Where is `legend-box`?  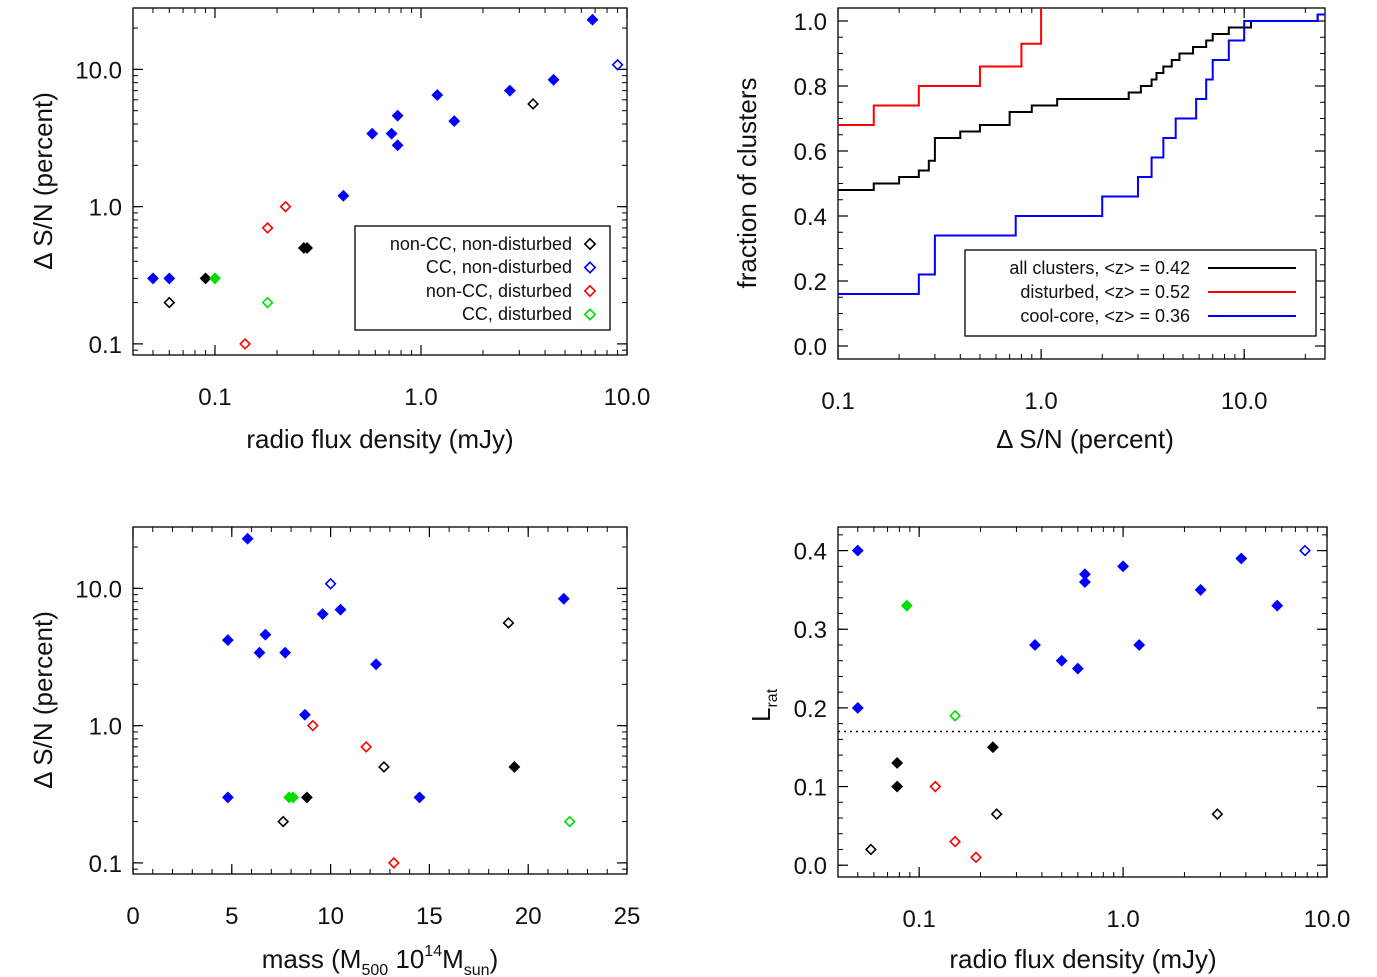
legend-box is located at coordinates (482, 278).